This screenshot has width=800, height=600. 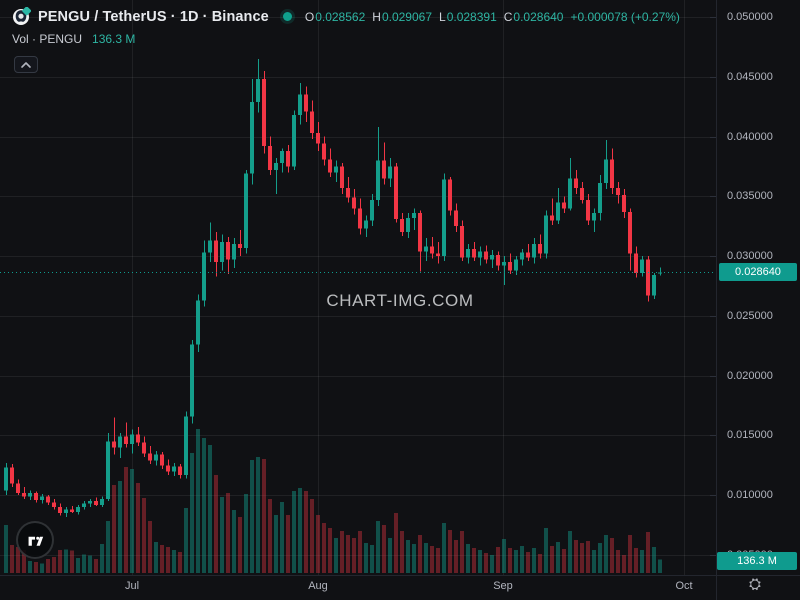 I want to click on collapse-legend-button, so click(x=26, y=64).